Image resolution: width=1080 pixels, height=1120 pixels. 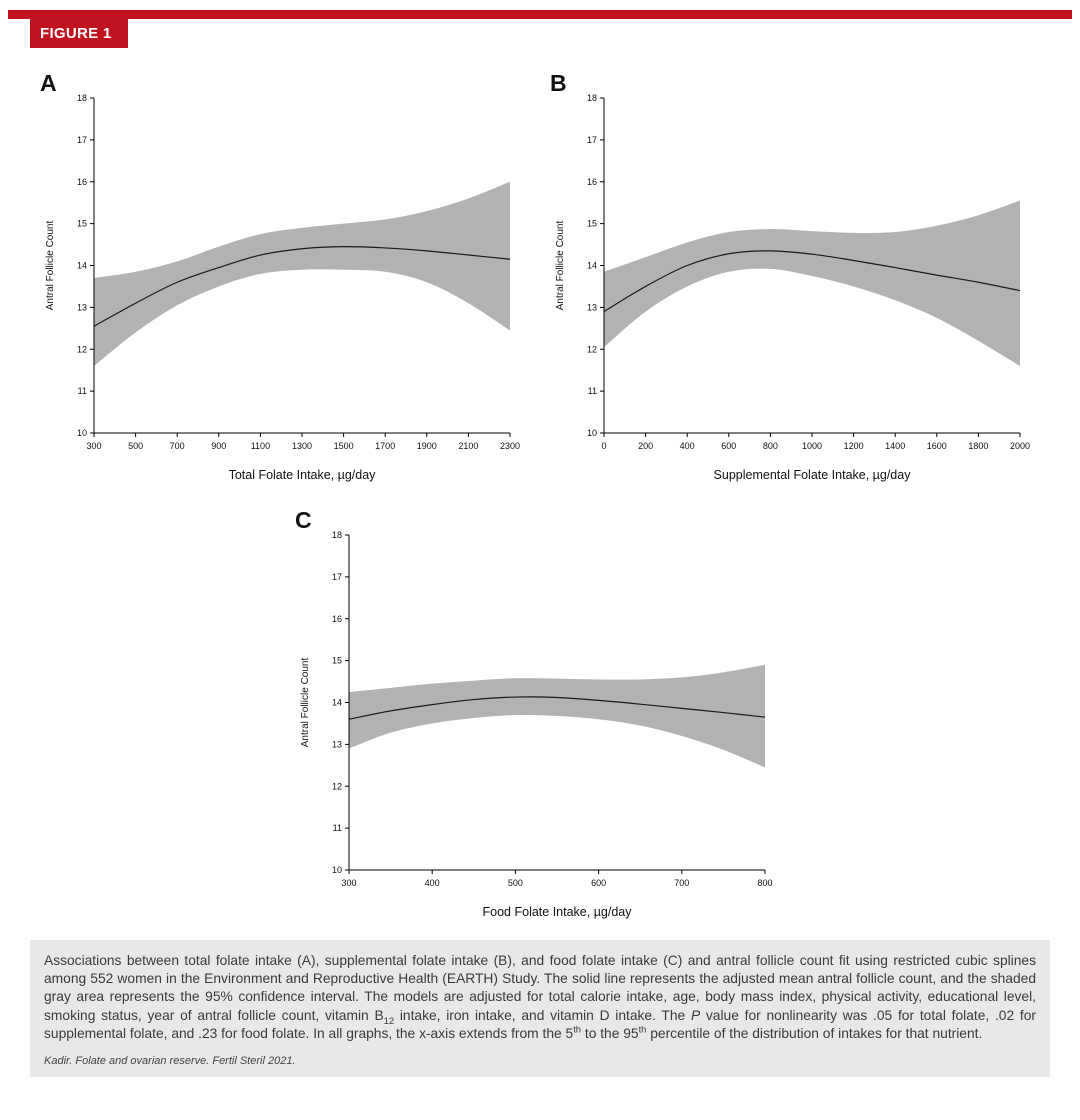 I want to click on svg-text: Food Folate Intake, µg/day, so click(x=558, y=912).